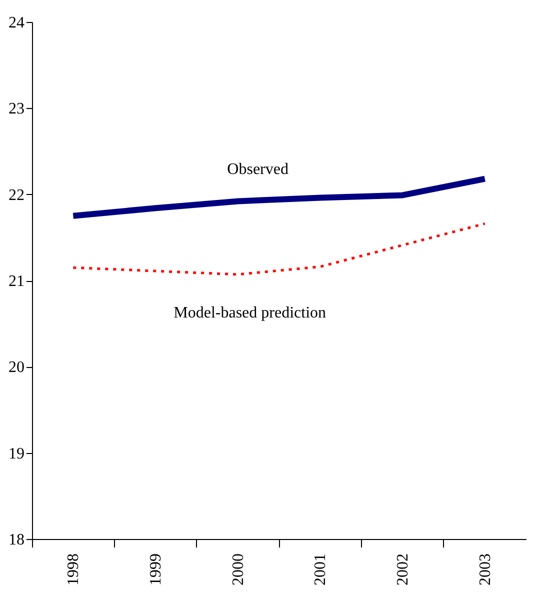 The width and height of the screenshot is (552, 603). Describe the element at coordinates (403, 570) in the screenshot. I see `x-tick-label: 2002` at that location.